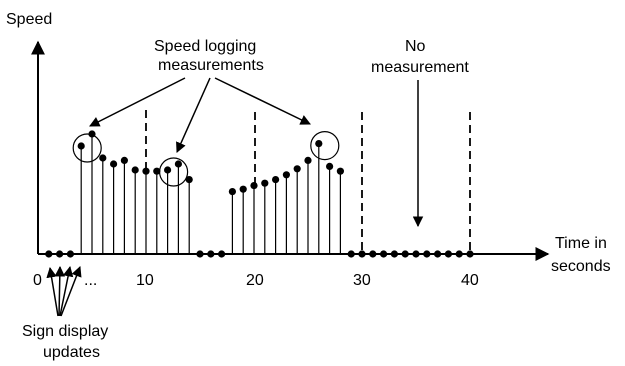 This screenshot has width=625, height=366. I want to click on y-axis-label: Speed, so click(29, 19).